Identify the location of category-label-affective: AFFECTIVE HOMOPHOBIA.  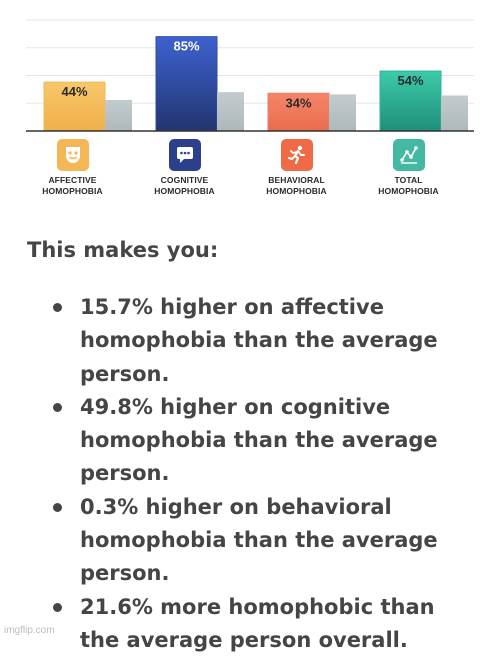
(72, 185).